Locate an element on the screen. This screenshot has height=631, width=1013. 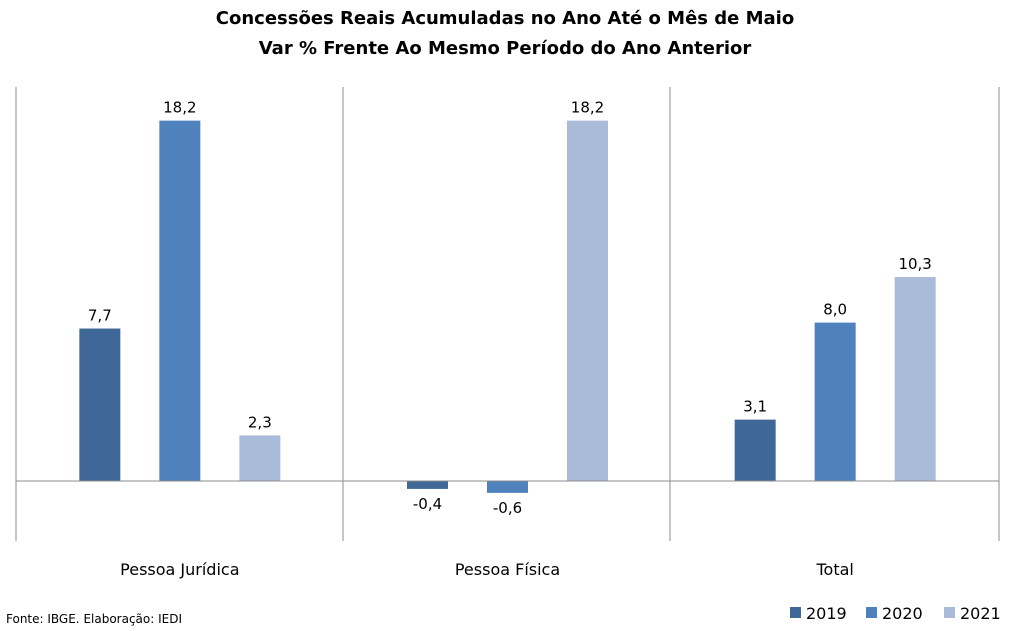
data-label: 7,7 is located at coordinates (100, 316).